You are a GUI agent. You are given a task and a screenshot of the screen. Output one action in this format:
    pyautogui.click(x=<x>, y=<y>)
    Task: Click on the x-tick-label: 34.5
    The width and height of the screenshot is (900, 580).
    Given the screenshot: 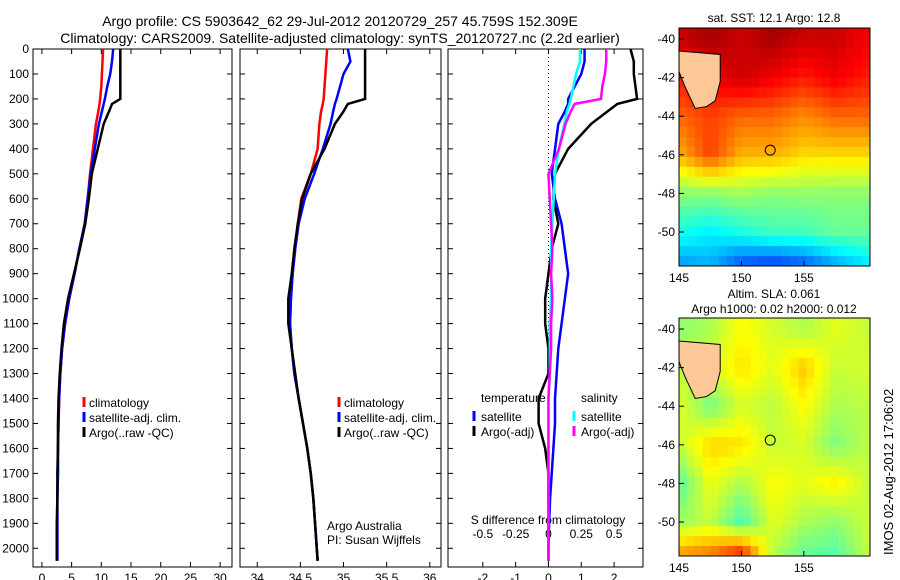 What is the action you would take?
    pyautogui.click(x=301, y=575)
    